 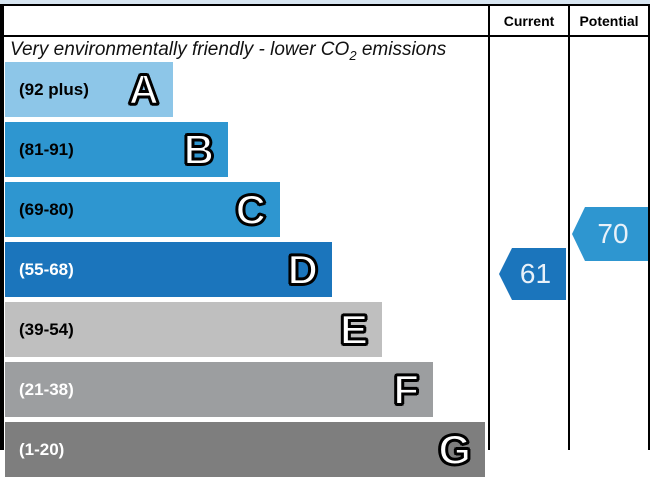 What do you see at coordinates (219, 389) in the screenshot?
I see `band-f: (21-38) F` at bounding box center [219, 389].